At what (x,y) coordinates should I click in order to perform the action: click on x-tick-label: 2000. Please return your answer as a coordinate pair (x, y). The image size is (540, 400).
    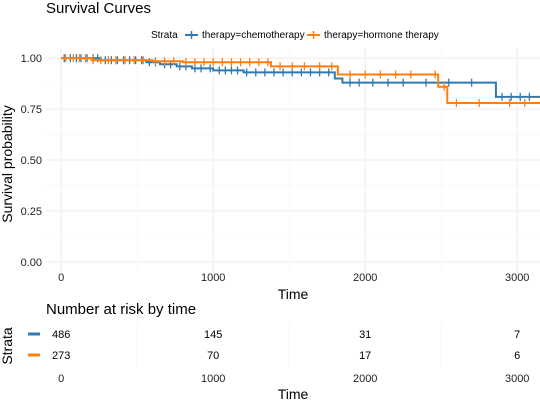
    Looking at the image, I should click on (365, 278).